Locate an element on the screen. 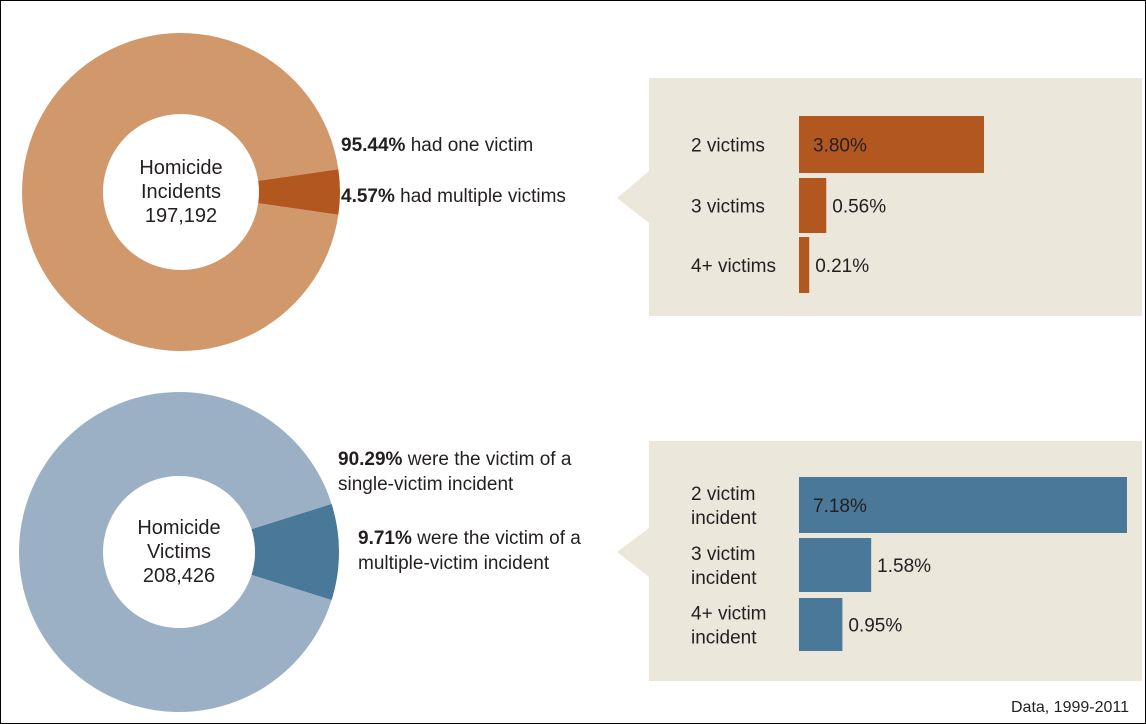 Image resolution: width=1146 pixels, height=724 pixels. slice-label: single-victim incident is located at coordinates (426, 484).